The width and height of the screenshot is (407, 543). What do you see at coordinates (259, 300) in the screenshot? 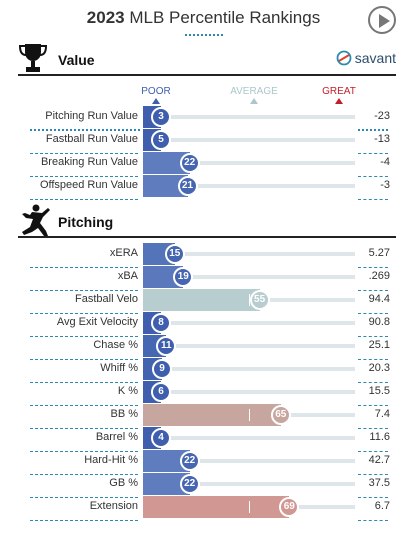
I see `percentile-bubble: 55` at bounding box center [259, 300].